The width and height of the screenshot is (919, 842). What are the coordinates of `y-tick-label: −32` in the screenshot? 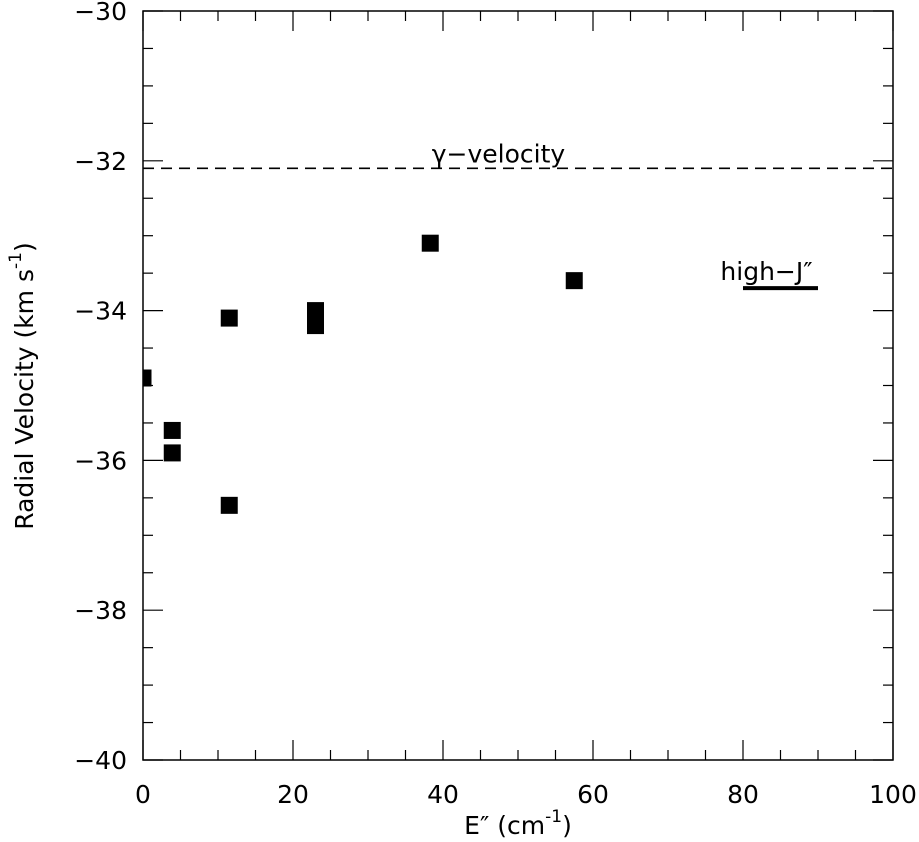 It's located at (100, 161).